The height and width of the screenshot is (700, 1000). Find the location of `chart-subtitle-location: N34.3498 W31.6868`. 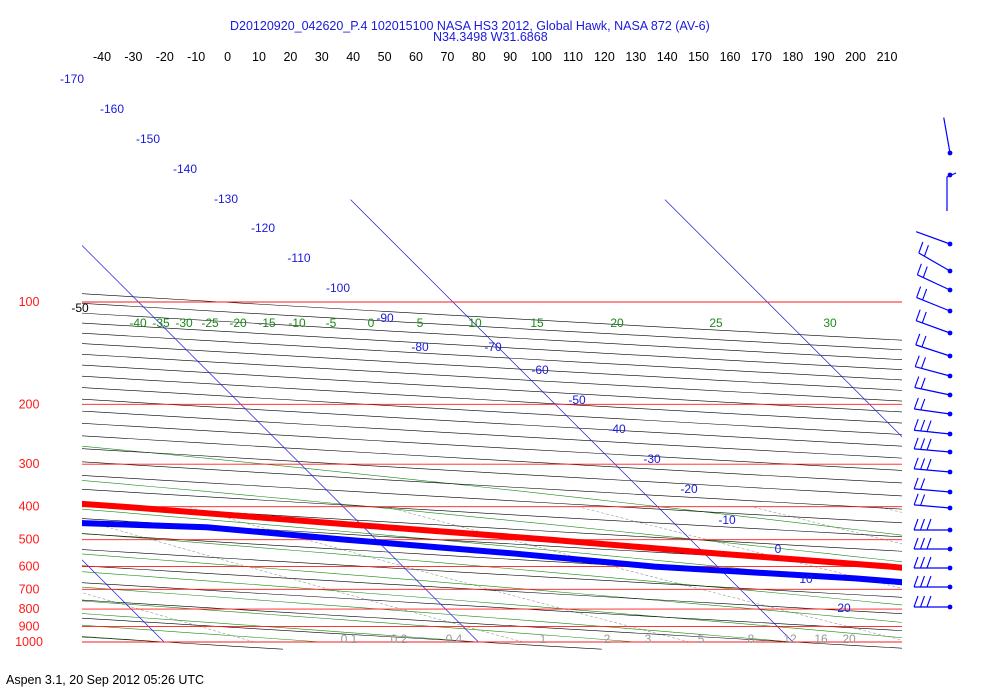

chart-subtitle-location: N34.3498 W31.6868 is located at coordinates (490, 37).